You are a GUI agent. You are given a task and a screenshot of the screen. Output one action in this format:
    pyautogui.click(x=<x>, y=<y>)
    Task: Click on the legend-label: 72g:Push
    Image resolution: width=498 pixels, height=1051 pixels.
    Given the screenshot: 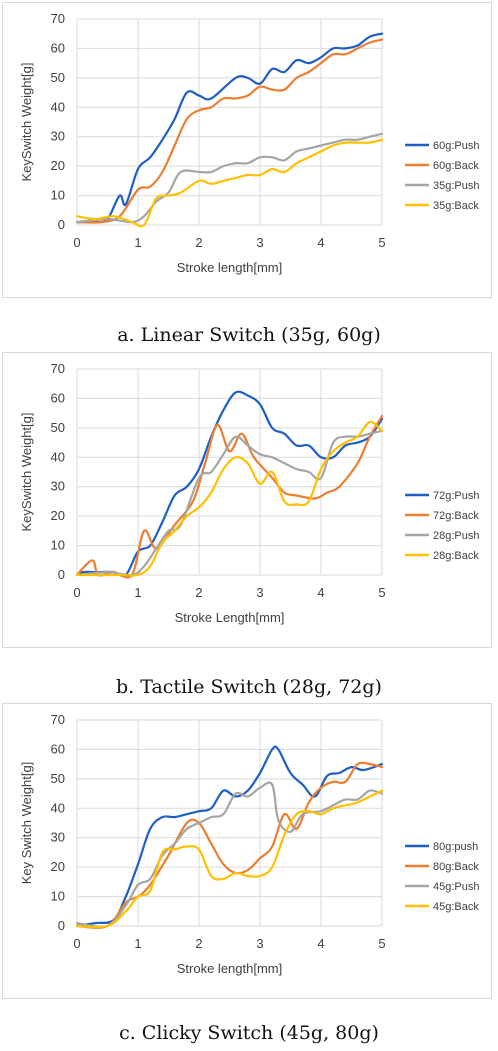 What is the action you would take?
    pyautogui.click(x=456, y=496)
    